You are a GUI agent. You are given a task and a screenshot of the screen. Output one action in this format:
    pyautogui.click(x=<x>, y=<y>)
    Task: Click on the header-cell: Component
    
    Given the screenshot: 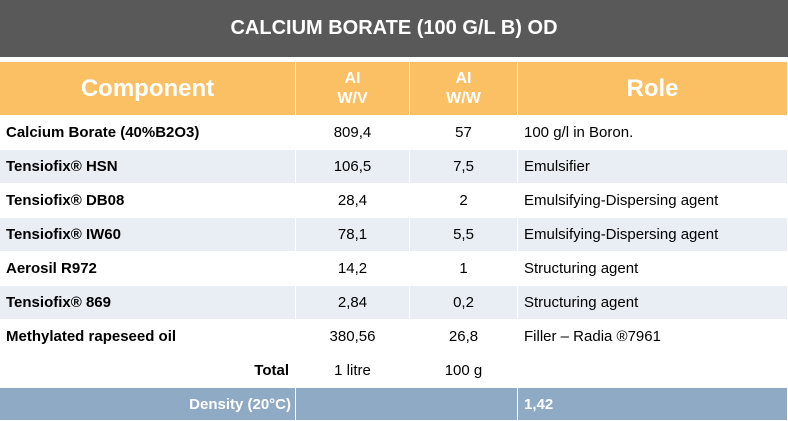 What is the action you would take?
    pyautogui.click(x=148, y=89)
    